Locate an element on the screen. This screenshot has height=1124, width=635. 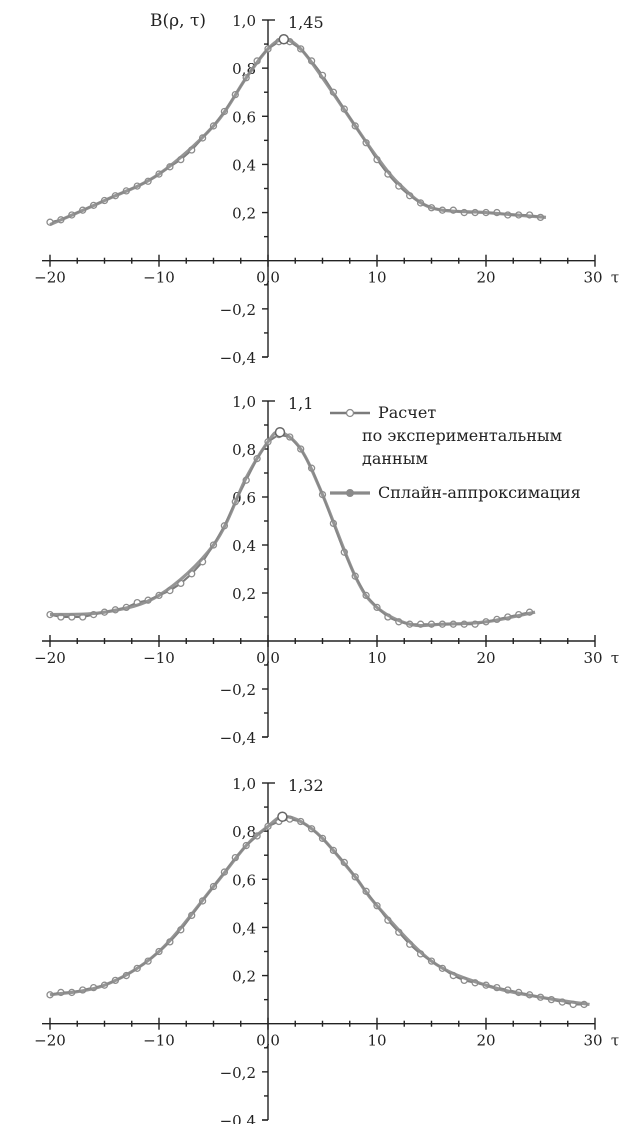
legend-label-spline: Сплайн-аппроксимация is located at coordinates (479, 492).